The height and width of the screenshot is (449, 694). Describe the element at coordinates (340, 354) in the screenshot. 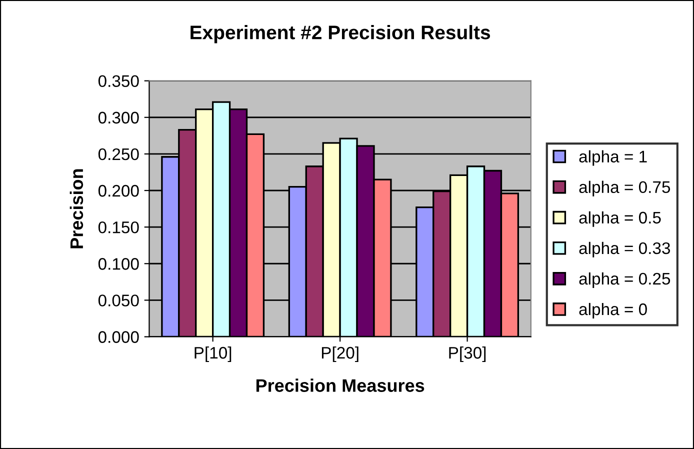

I see `x-tick-label: P[20]` at that location.